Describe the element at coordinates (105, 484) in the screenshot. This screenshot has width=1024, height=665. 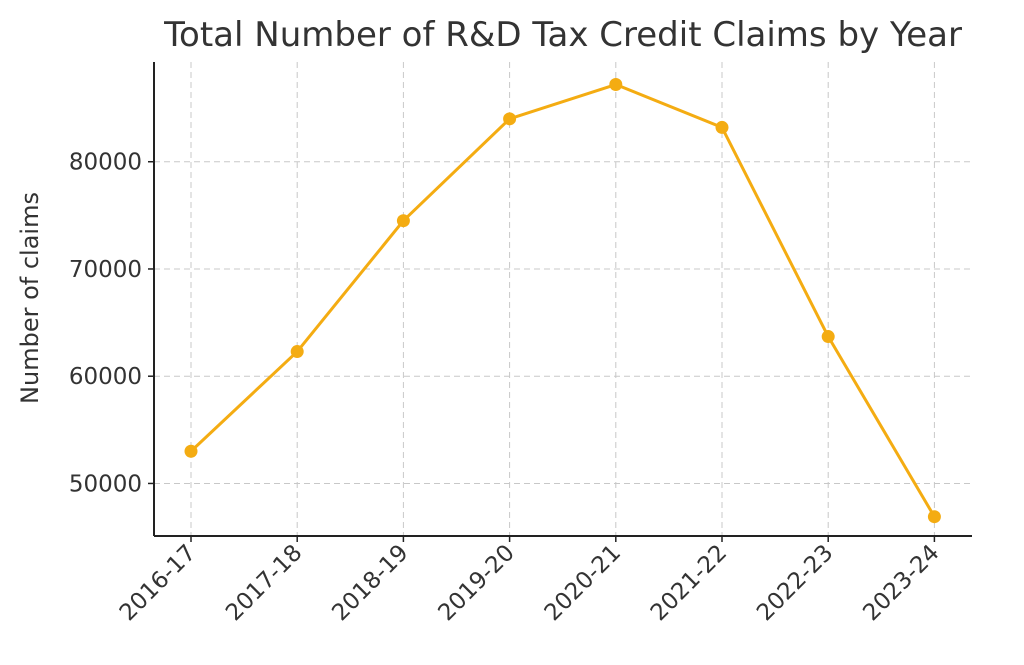
I see `y-tick-label: 50000` at that location.